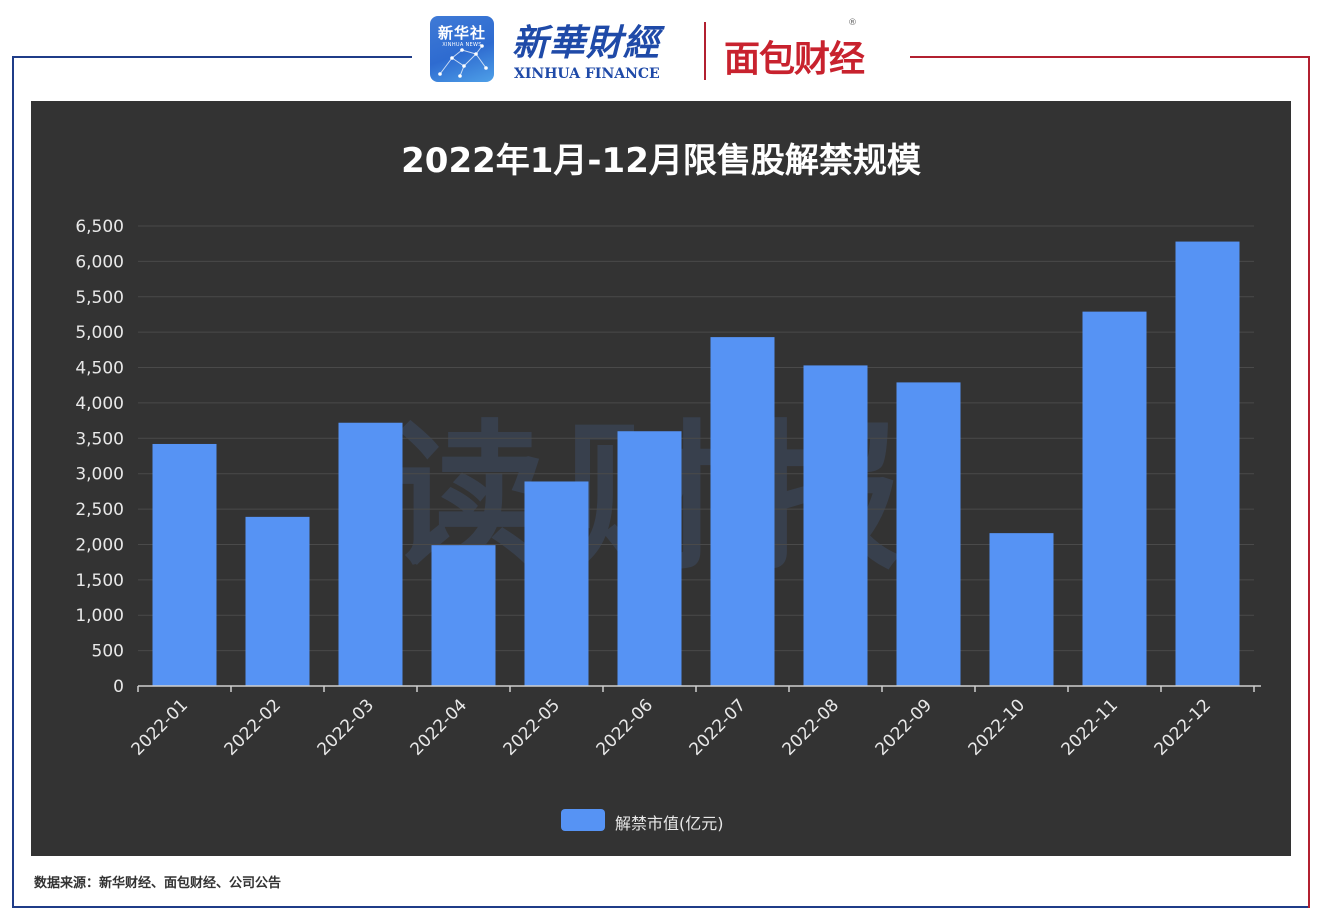 The height and width of the screenshot is (920, 1323). What do you see at coordinates (660, 907) in the screenshot?
I see `frame-bottom-line` at bounding box center [660, 907].